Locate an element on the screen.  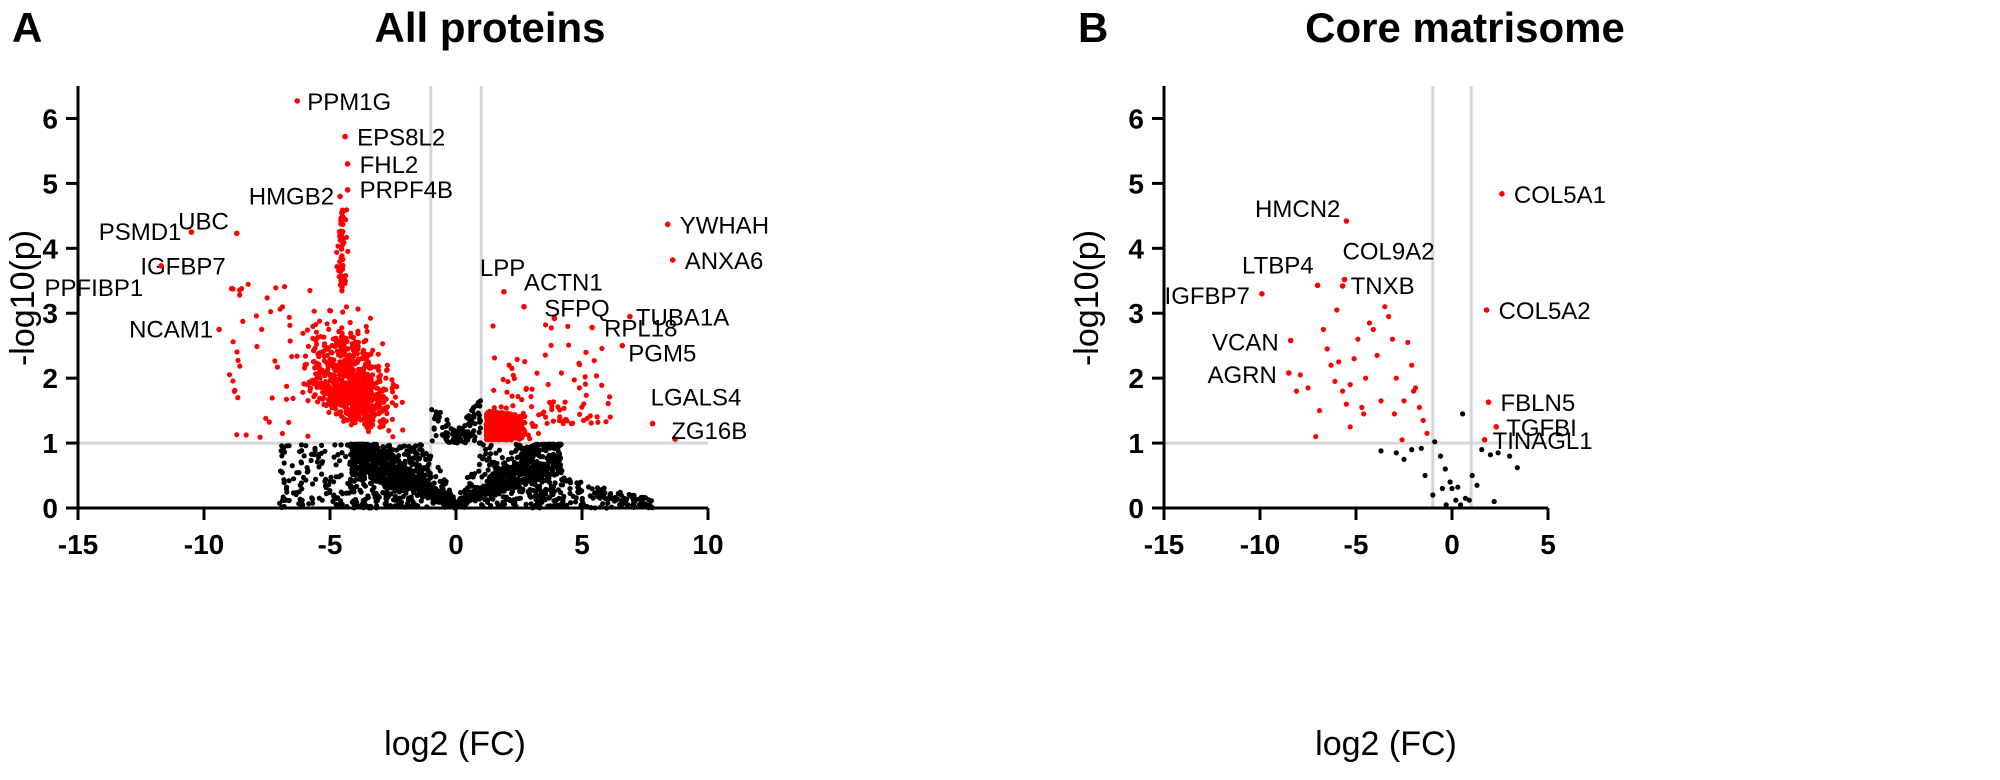
point-ltbp4 is located at coordinates (1317, 285).